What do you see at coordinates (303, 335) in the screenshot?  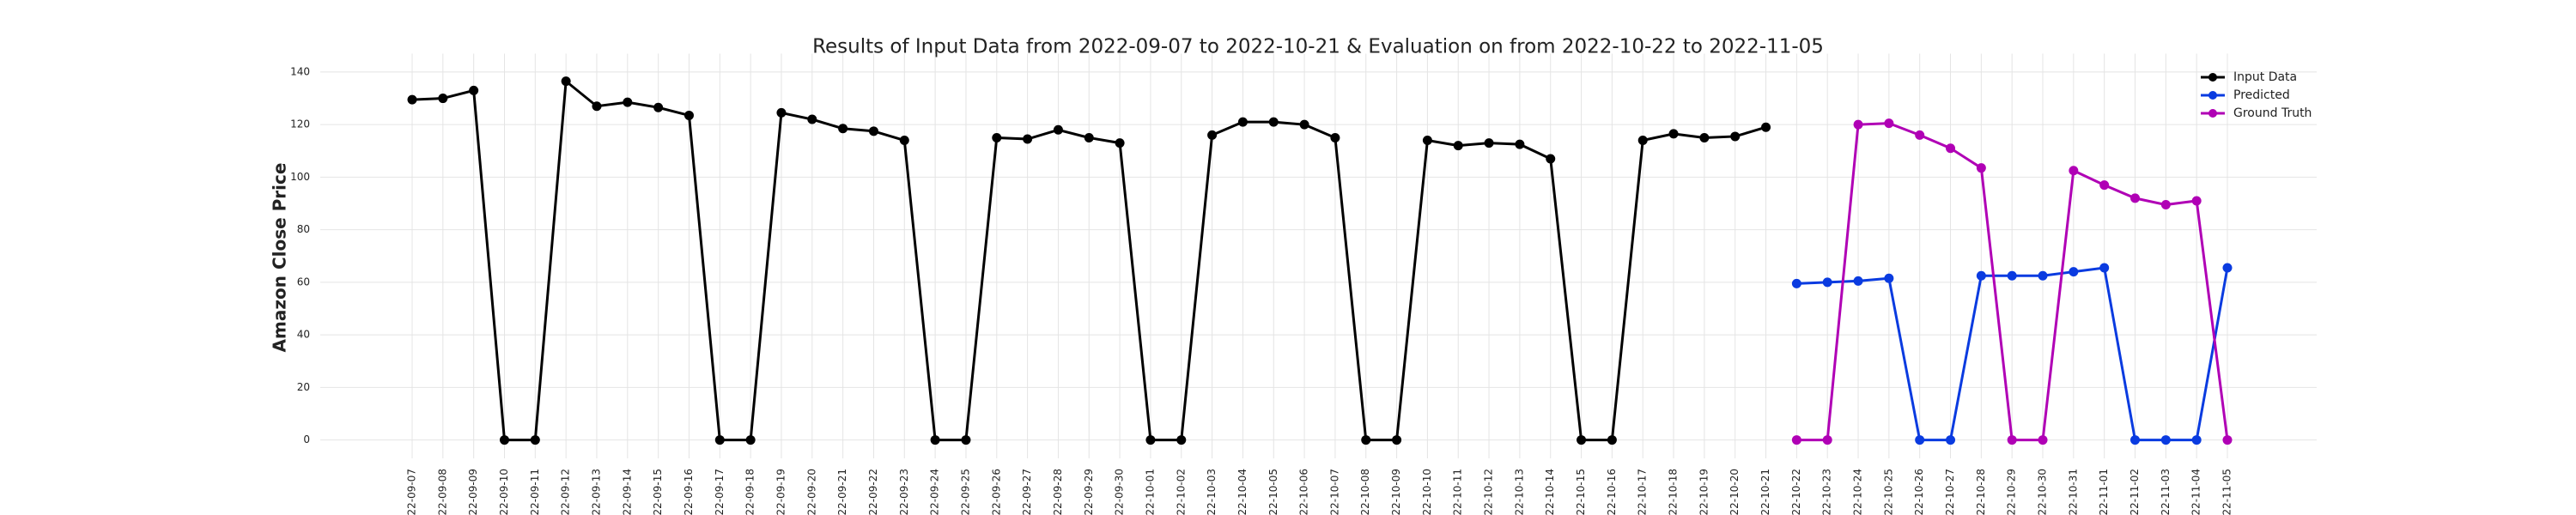 I see `y-tick-label: 40` at bounding box center [303, 335].